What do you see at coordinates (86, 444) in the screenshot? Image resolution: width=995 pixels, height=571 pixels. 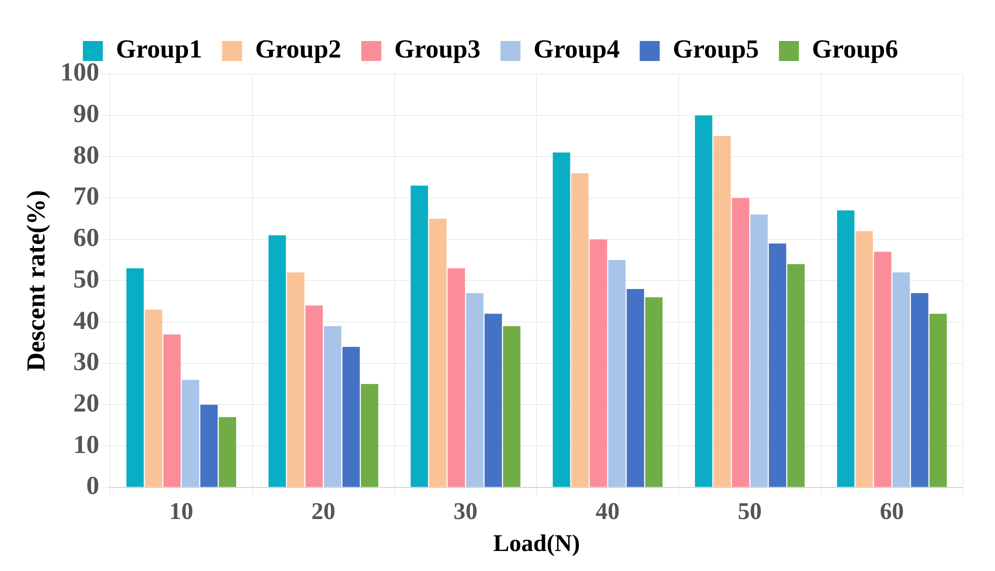 I see `y-tick-label: 10` at bounding box center [86, 444].